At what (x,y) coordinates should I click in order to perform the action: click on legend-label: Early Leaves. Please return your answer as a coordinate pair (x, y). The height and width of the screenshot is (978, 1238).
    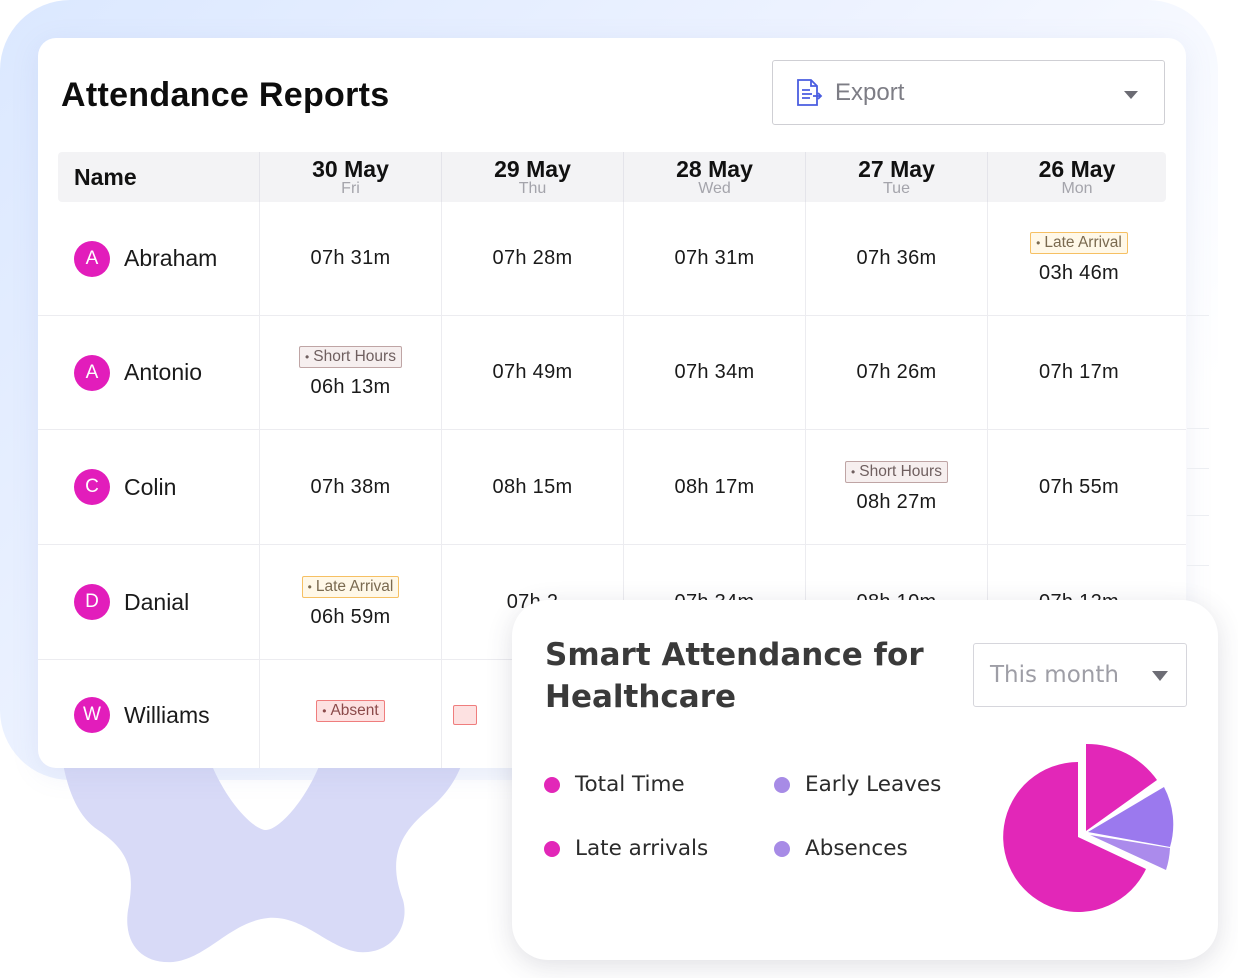
    Looking at the image, I should click on (873, 784).